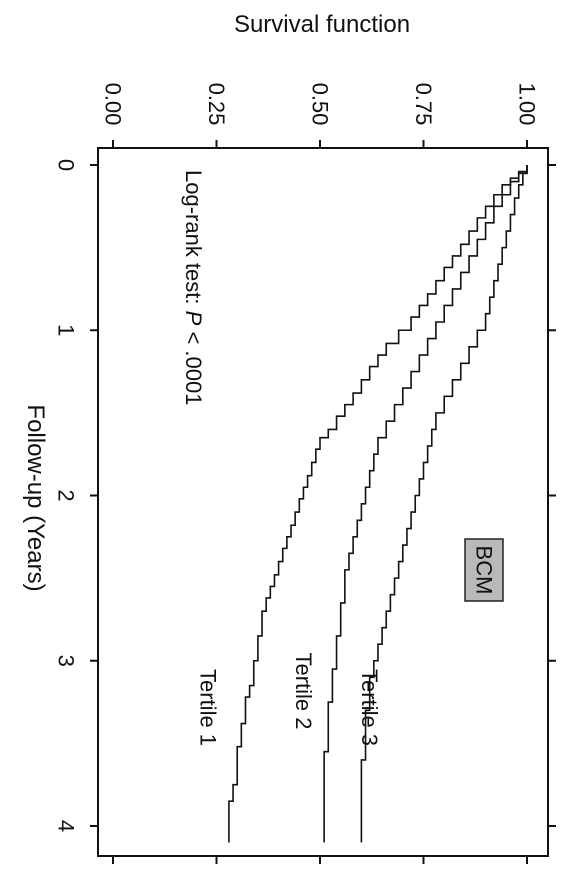 This screenshot has height=870, width=562. I want to click on y-tick-label: 0.00, so click(113, 104).